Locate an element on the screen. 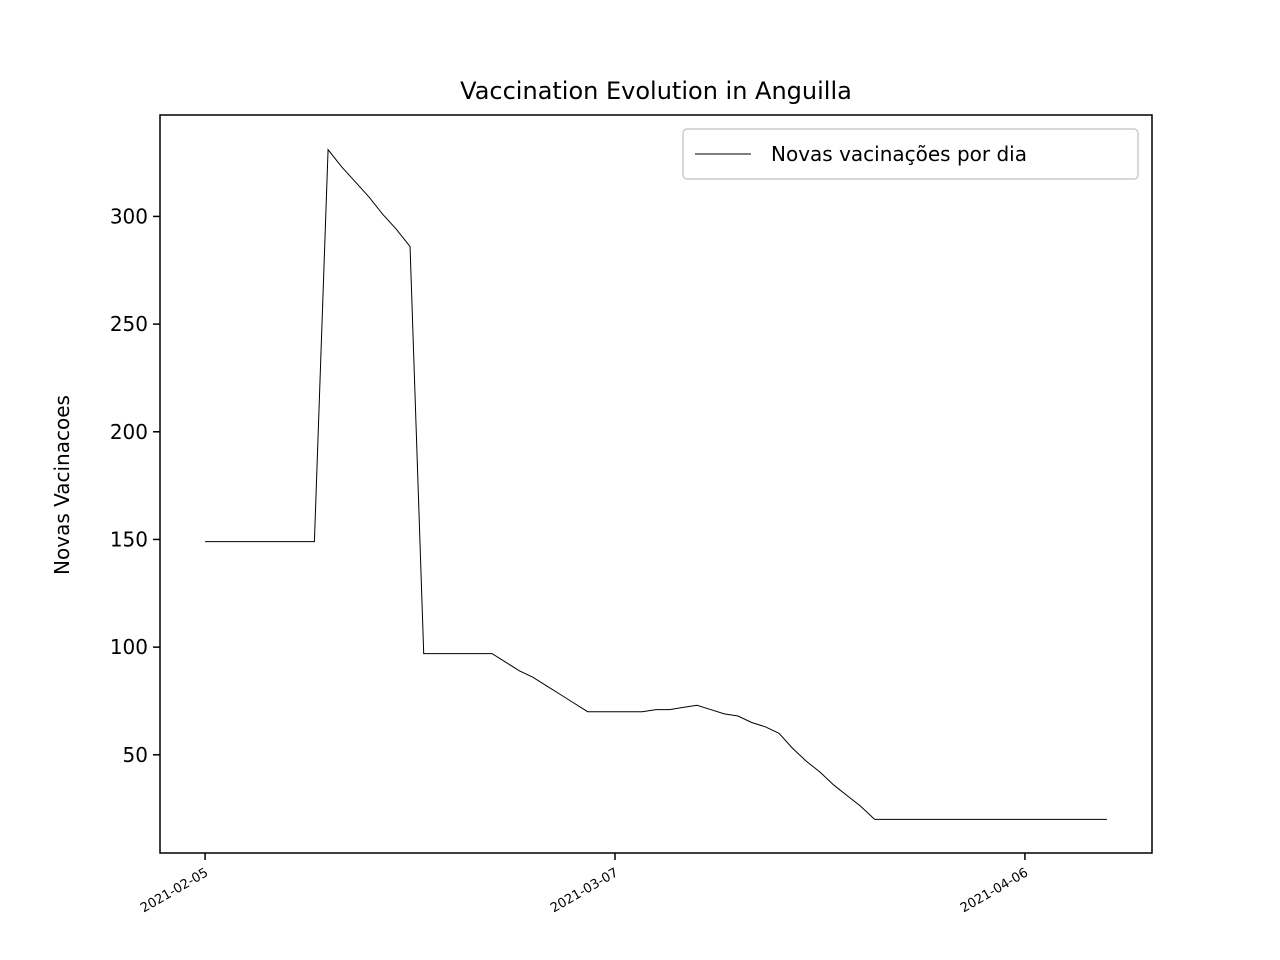 This screenshot has height=960, width=1280. y-tick-label: 200 is located at coordinates (129, 432).